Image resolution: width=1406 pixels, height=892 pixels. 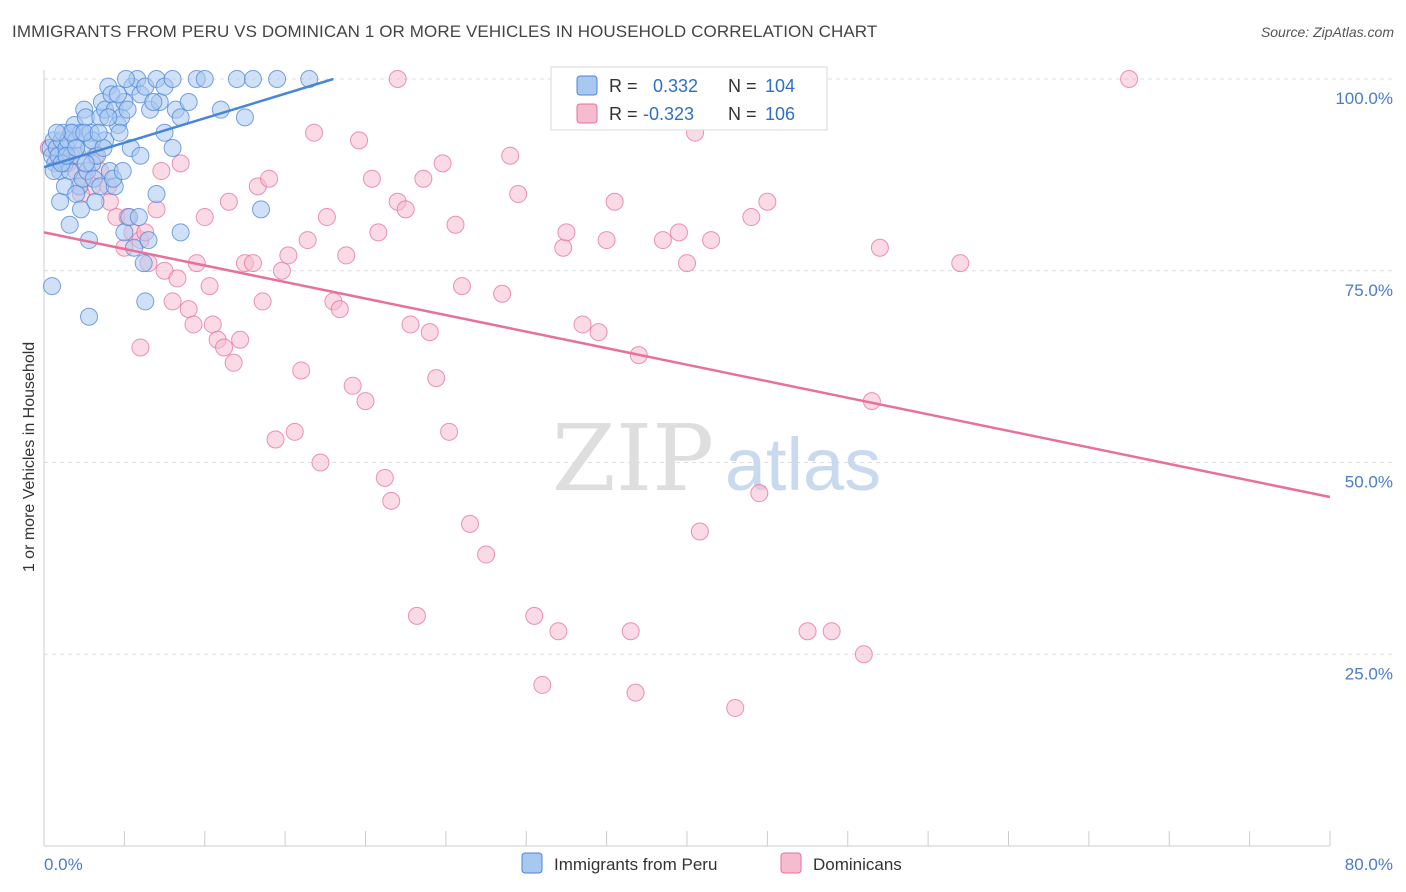 I want to click on legend-n-value-peru: 104, so click(x=780, y=86).